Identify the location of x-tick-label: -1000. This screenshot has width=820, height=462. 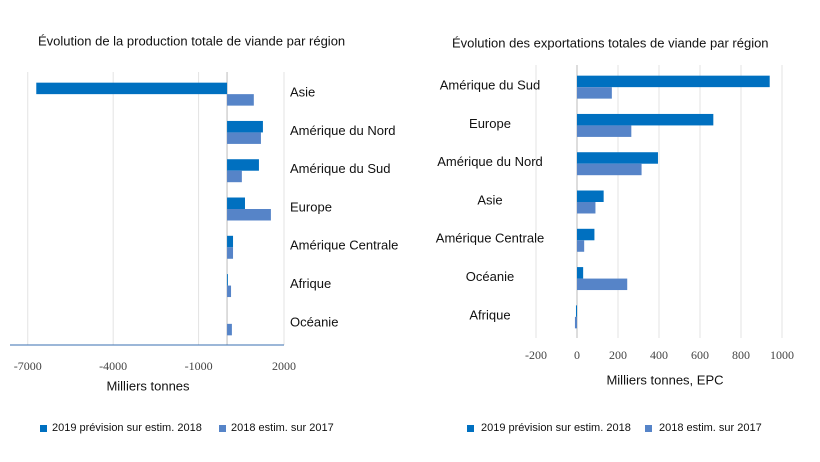
(199, 366).